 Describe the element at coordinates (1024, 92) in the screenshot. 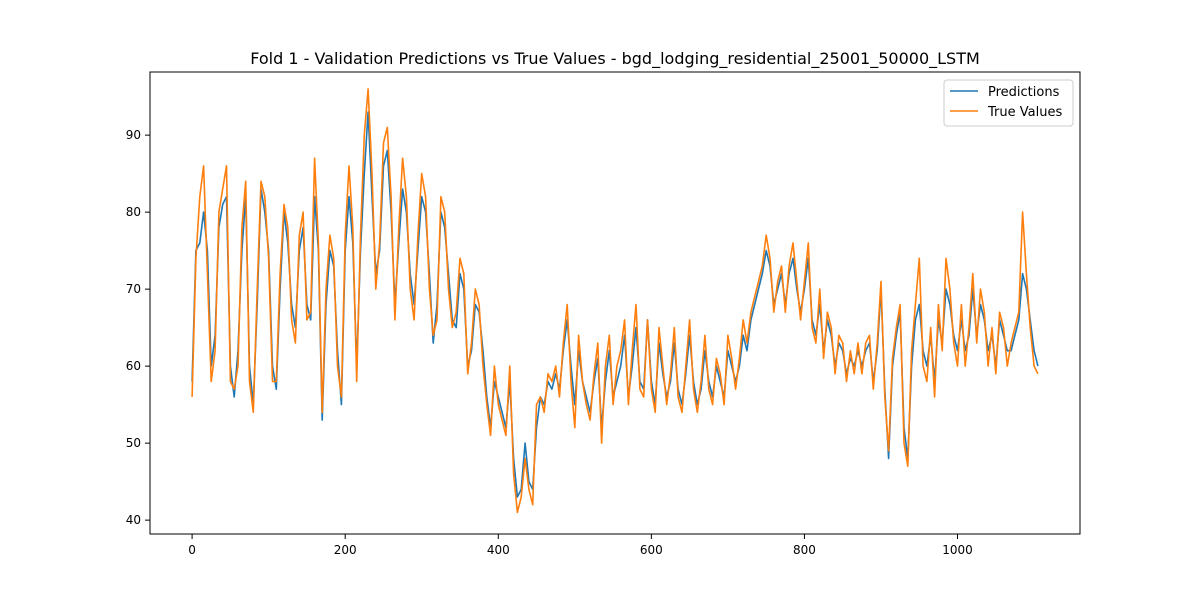

I see `legend-label-0: Predictions` at that location.